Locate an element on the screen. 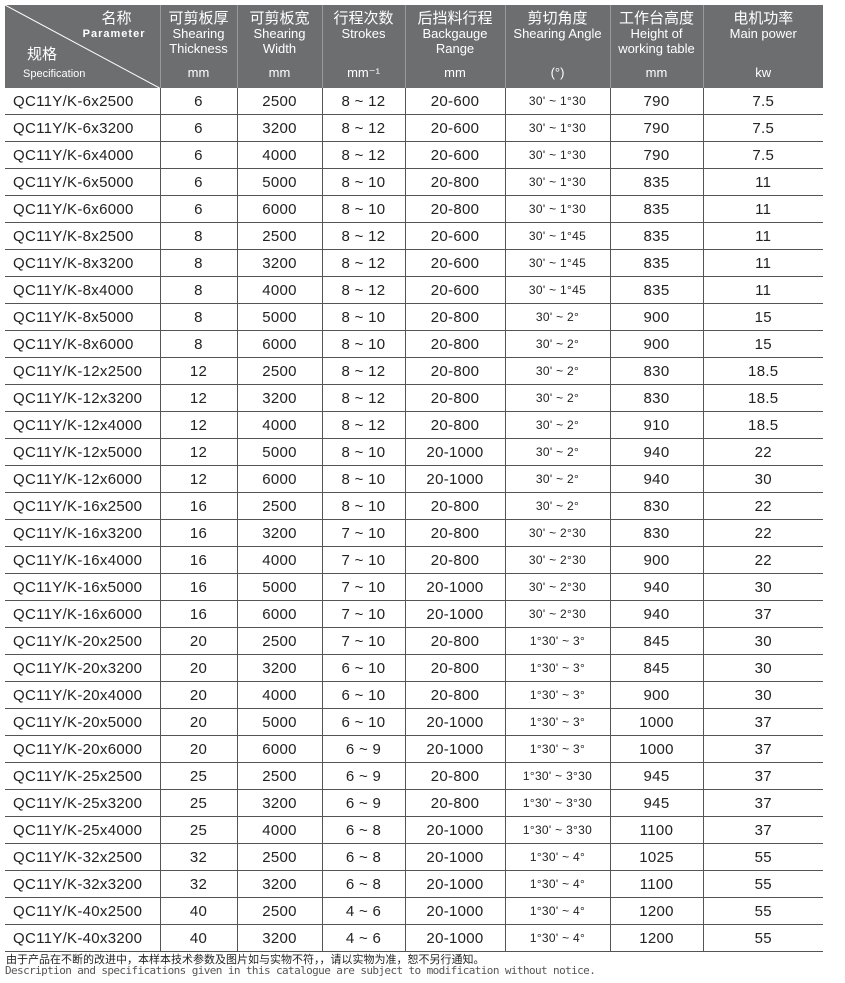 This screenshot has height=983, width=845. cell-model: QC11Y/K-20x6000 is located at coordinates (83, 749).